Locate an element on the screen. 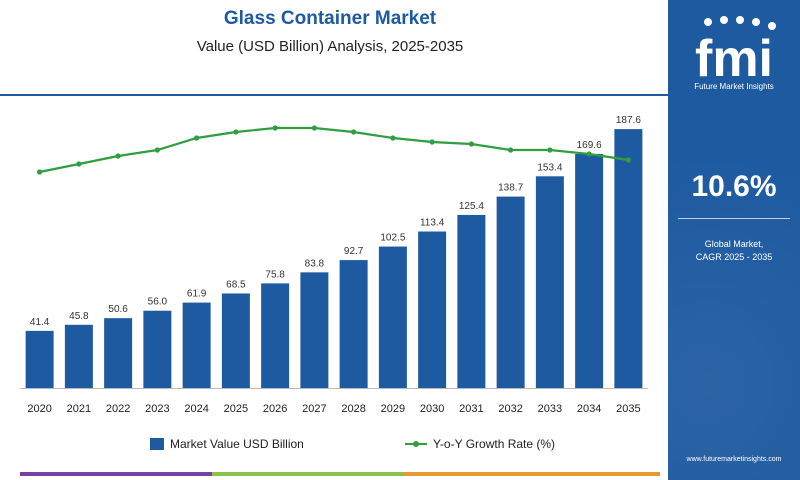 The width and height of the screenshot is (800, 480). bar-value-label: 102.5 is located at coordinates (392, 238).